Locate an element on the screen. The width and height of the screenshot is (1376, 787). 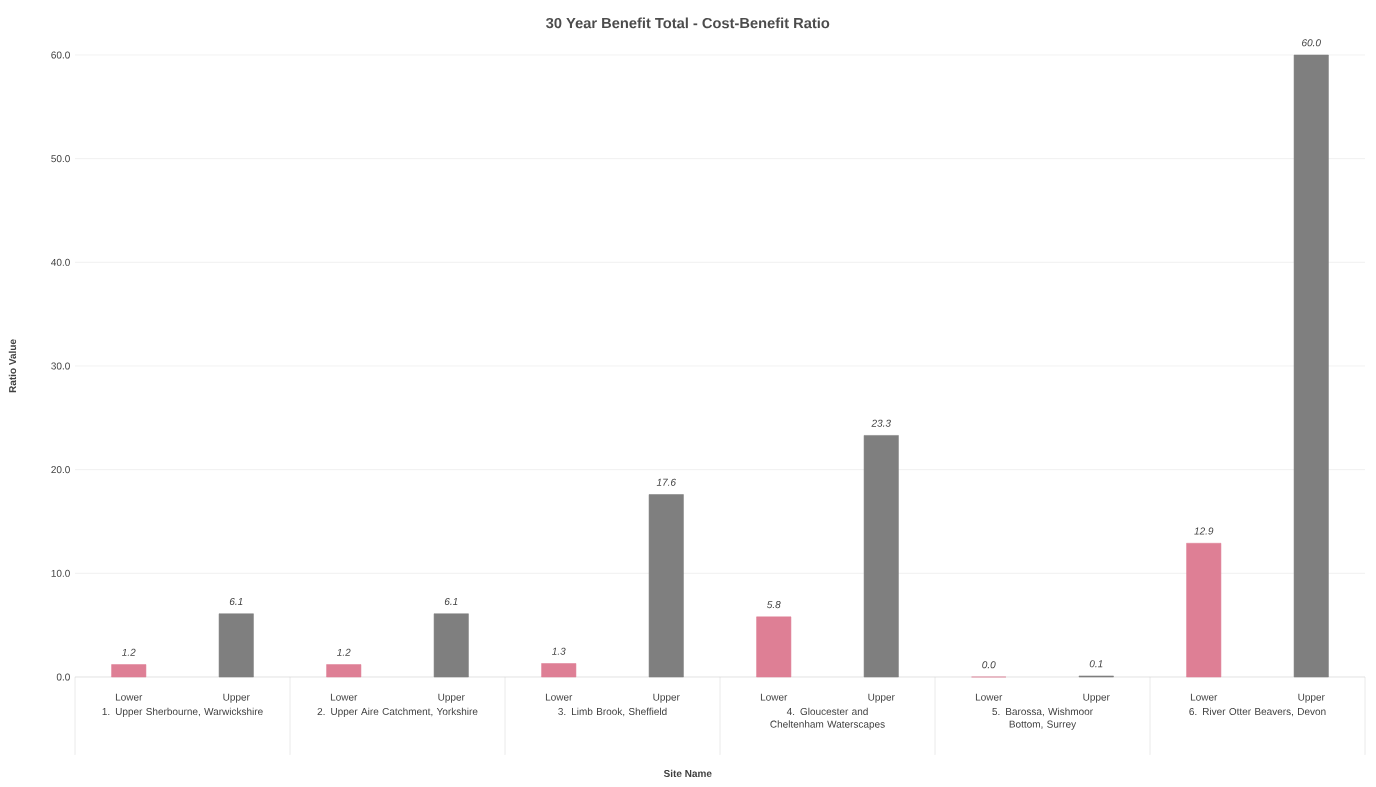
data-label: 60.0 is located at coordinates (1311, 43).